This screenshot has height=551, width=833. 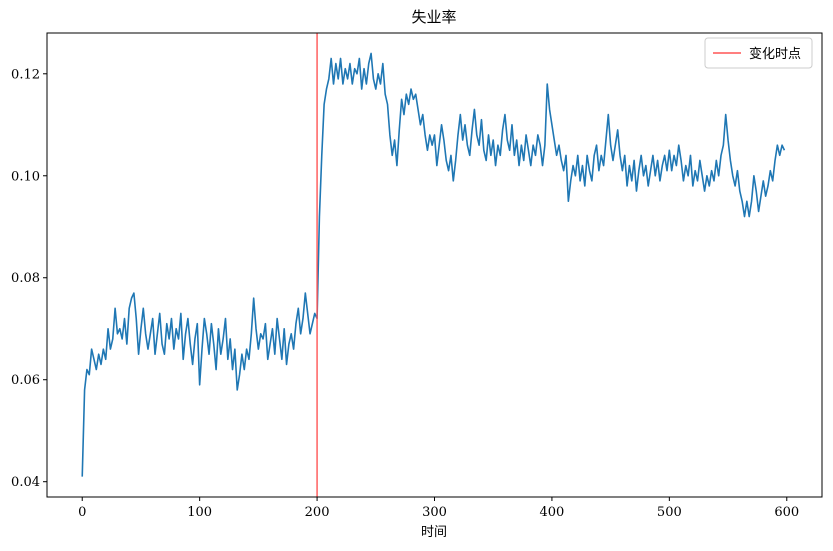 What do you see at coordinates (775, 54) in the screenshot?
I see `legend-label-change-point: 变化时点` at bounding box center [775, 54].